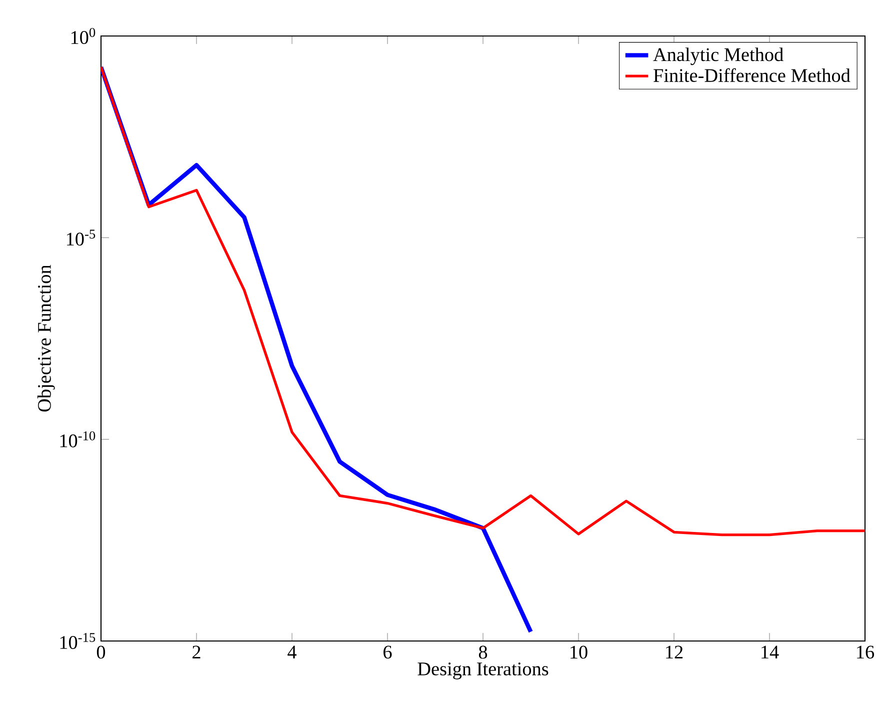  Describe the element at coordinates (770, 652) in the screenshot. I see `x-tick-label: 14` at that location.